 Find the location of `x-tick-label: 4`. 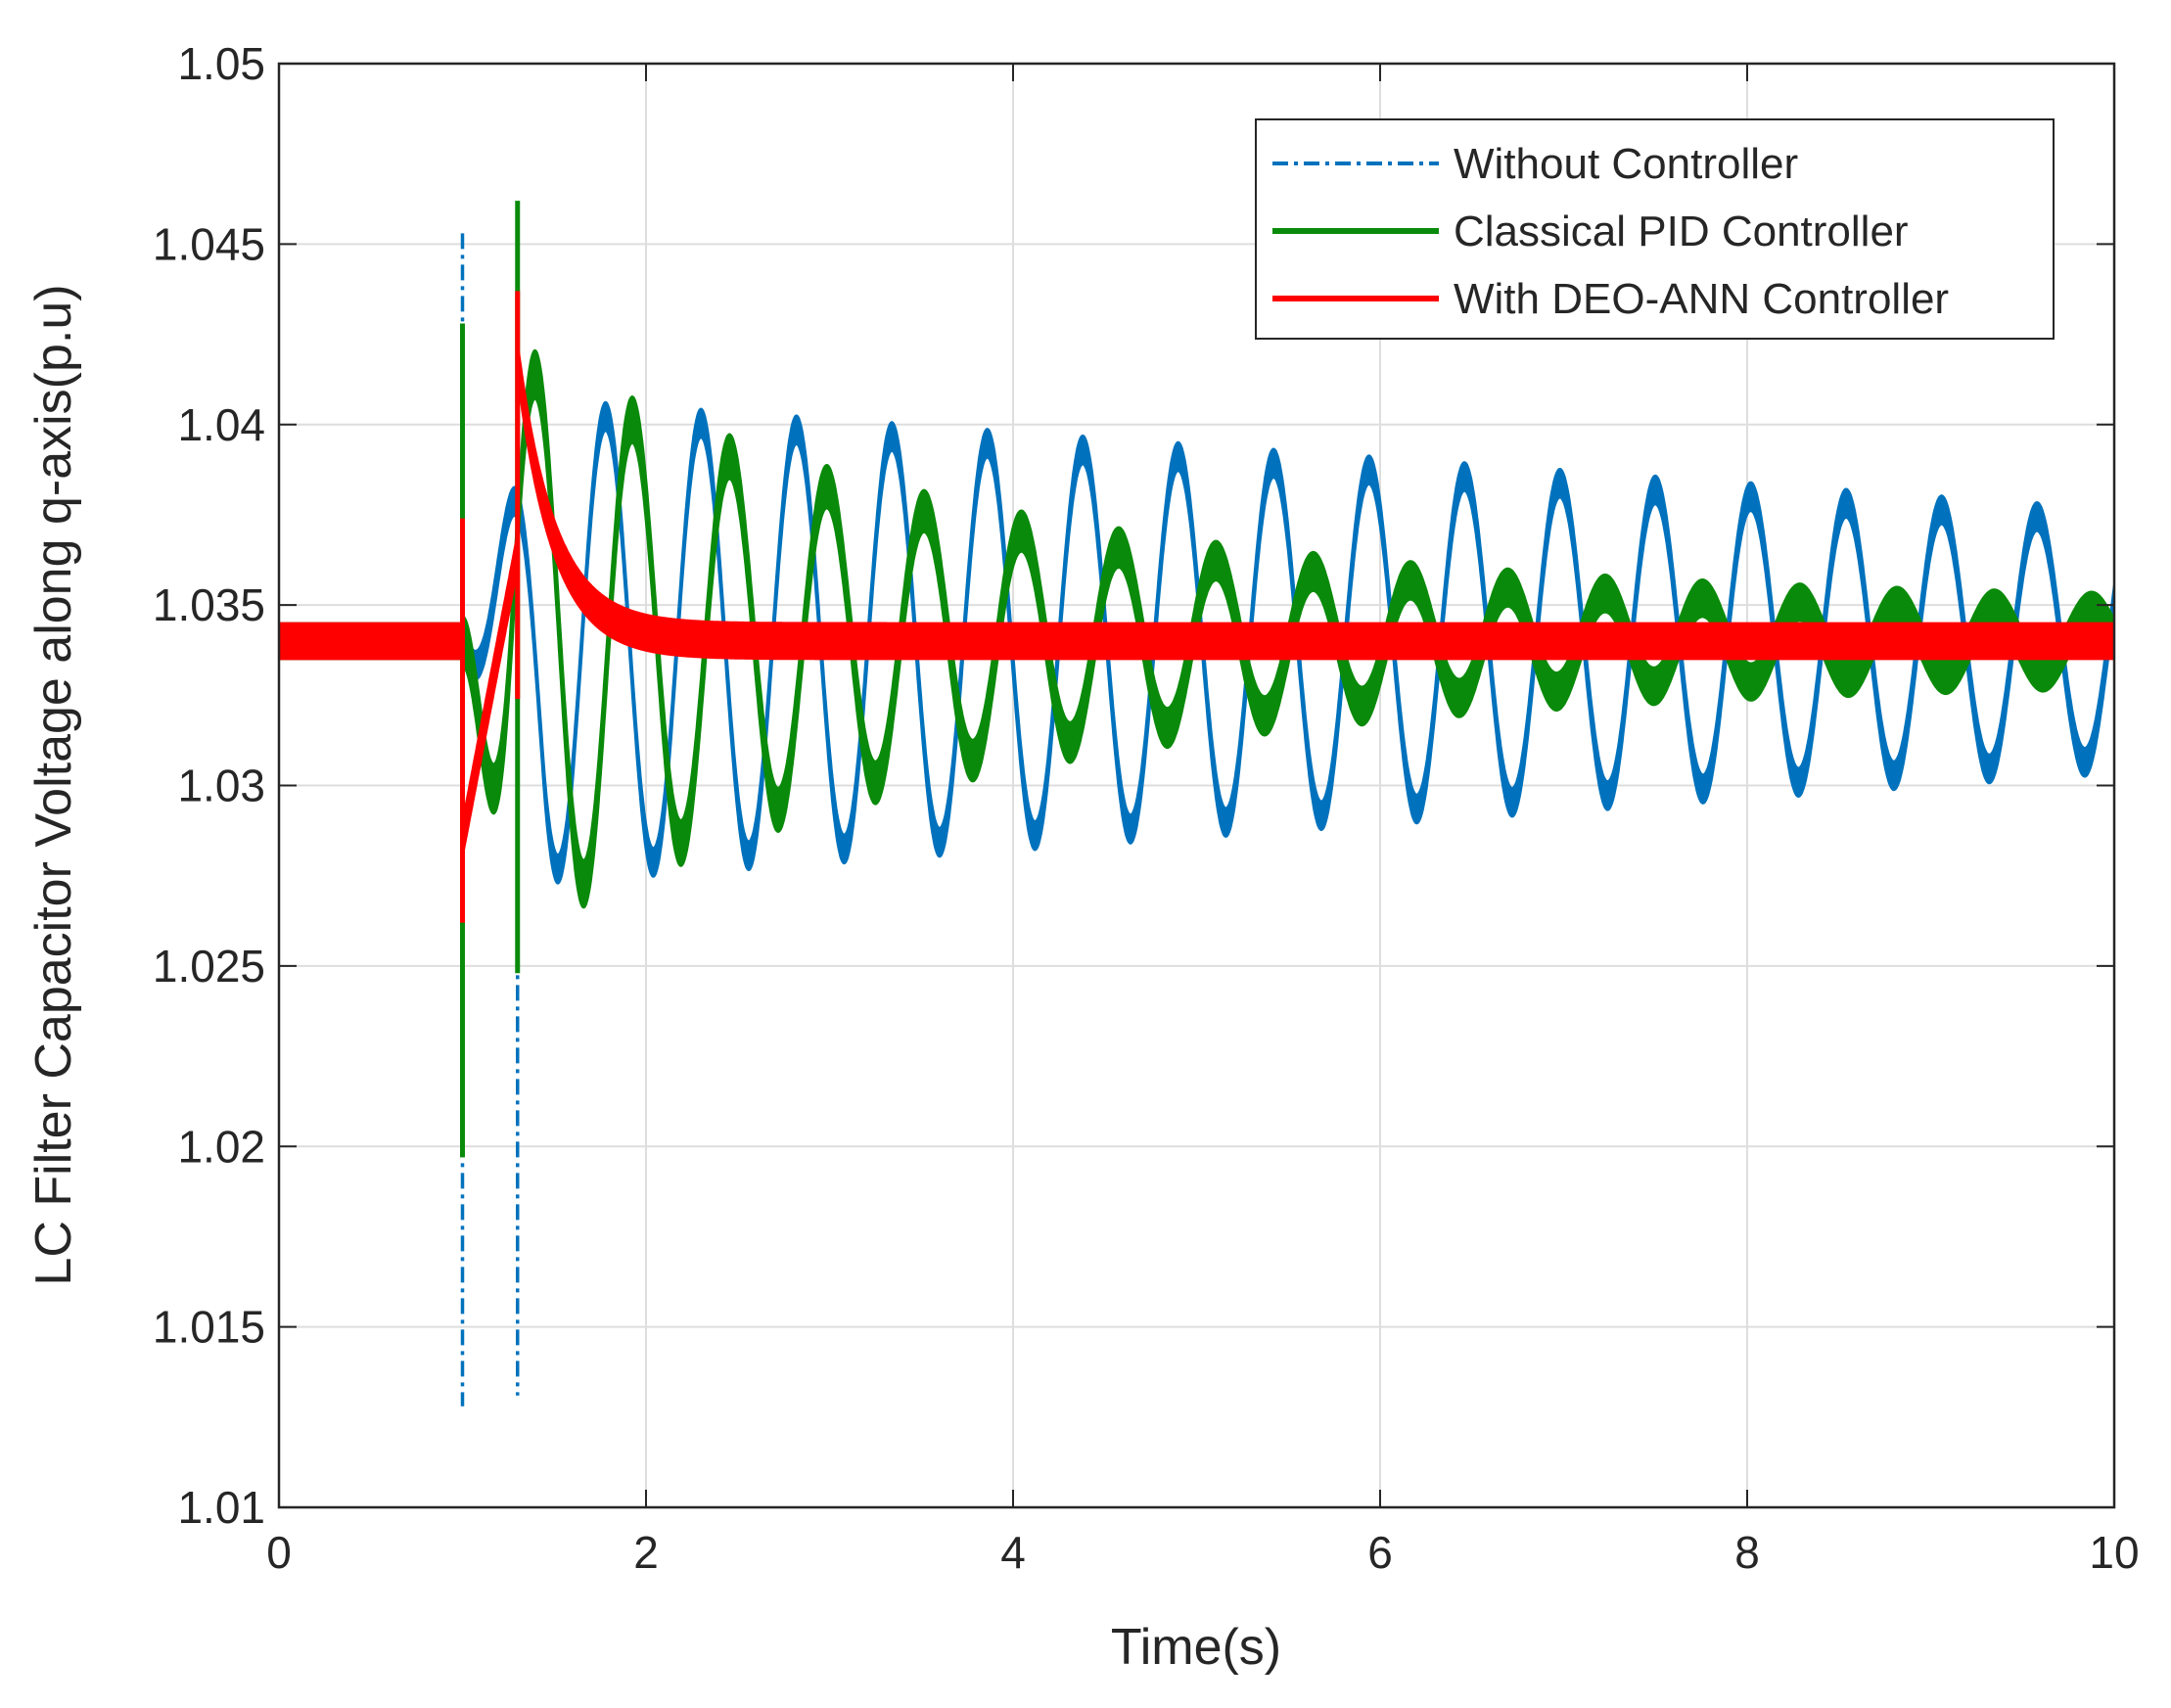

x-tick-label: 4 is located at coordinates (1013, 1552).